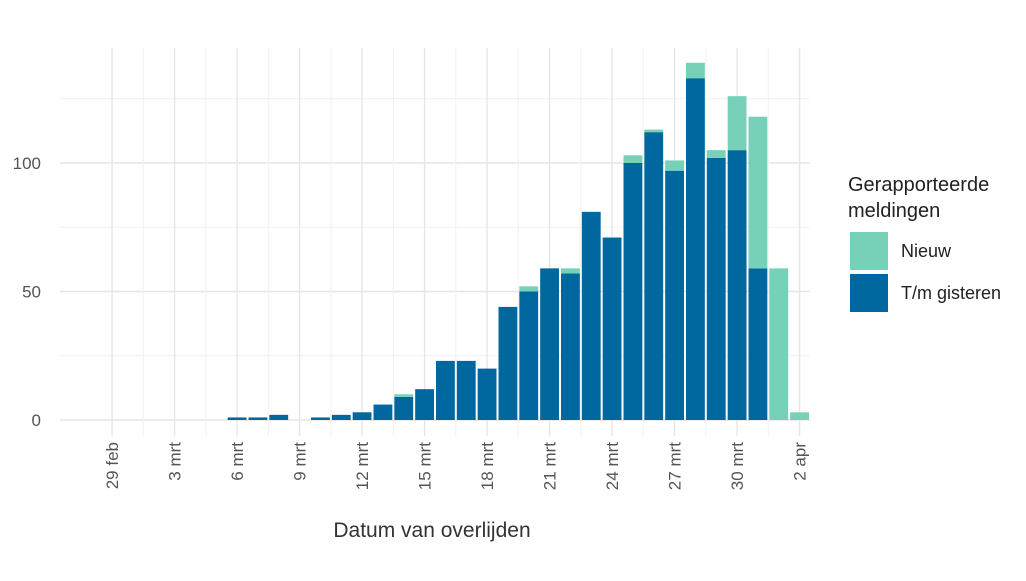 This screenshot has height=581, width=1026. Describe the element at coordinates (550, 466) in the screenshot. I see `x-tick-label: 21 mrt` at that location.